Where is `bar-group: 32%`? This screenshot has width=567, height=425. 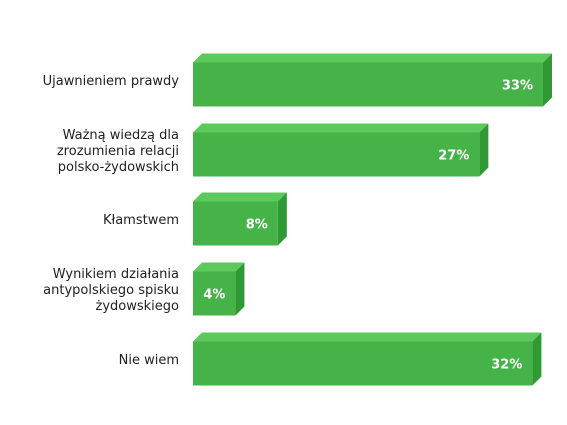
bar-group: 32% is located at coordinates (367, 359).